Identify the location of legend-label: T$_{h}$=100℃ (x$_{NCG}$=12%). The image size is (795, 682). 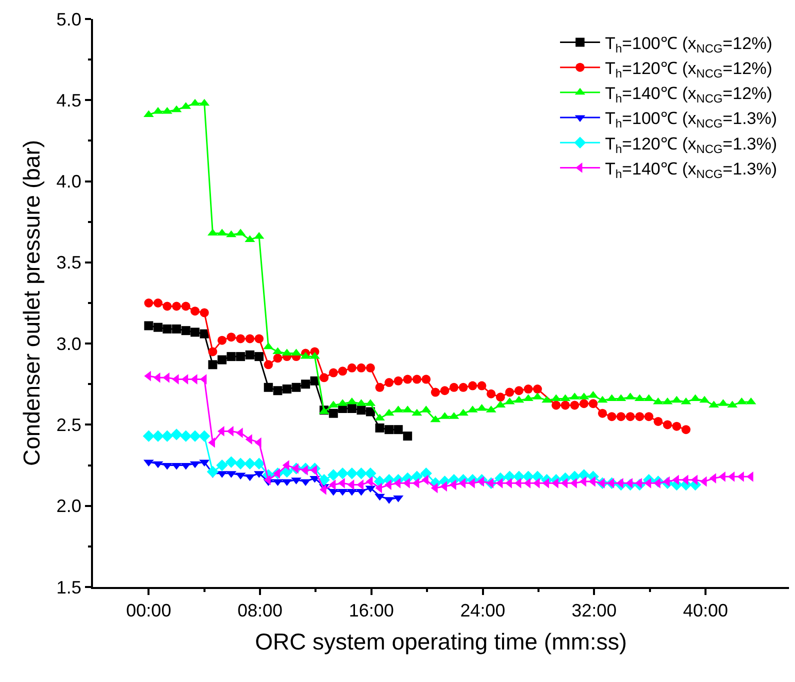
(688, 45).